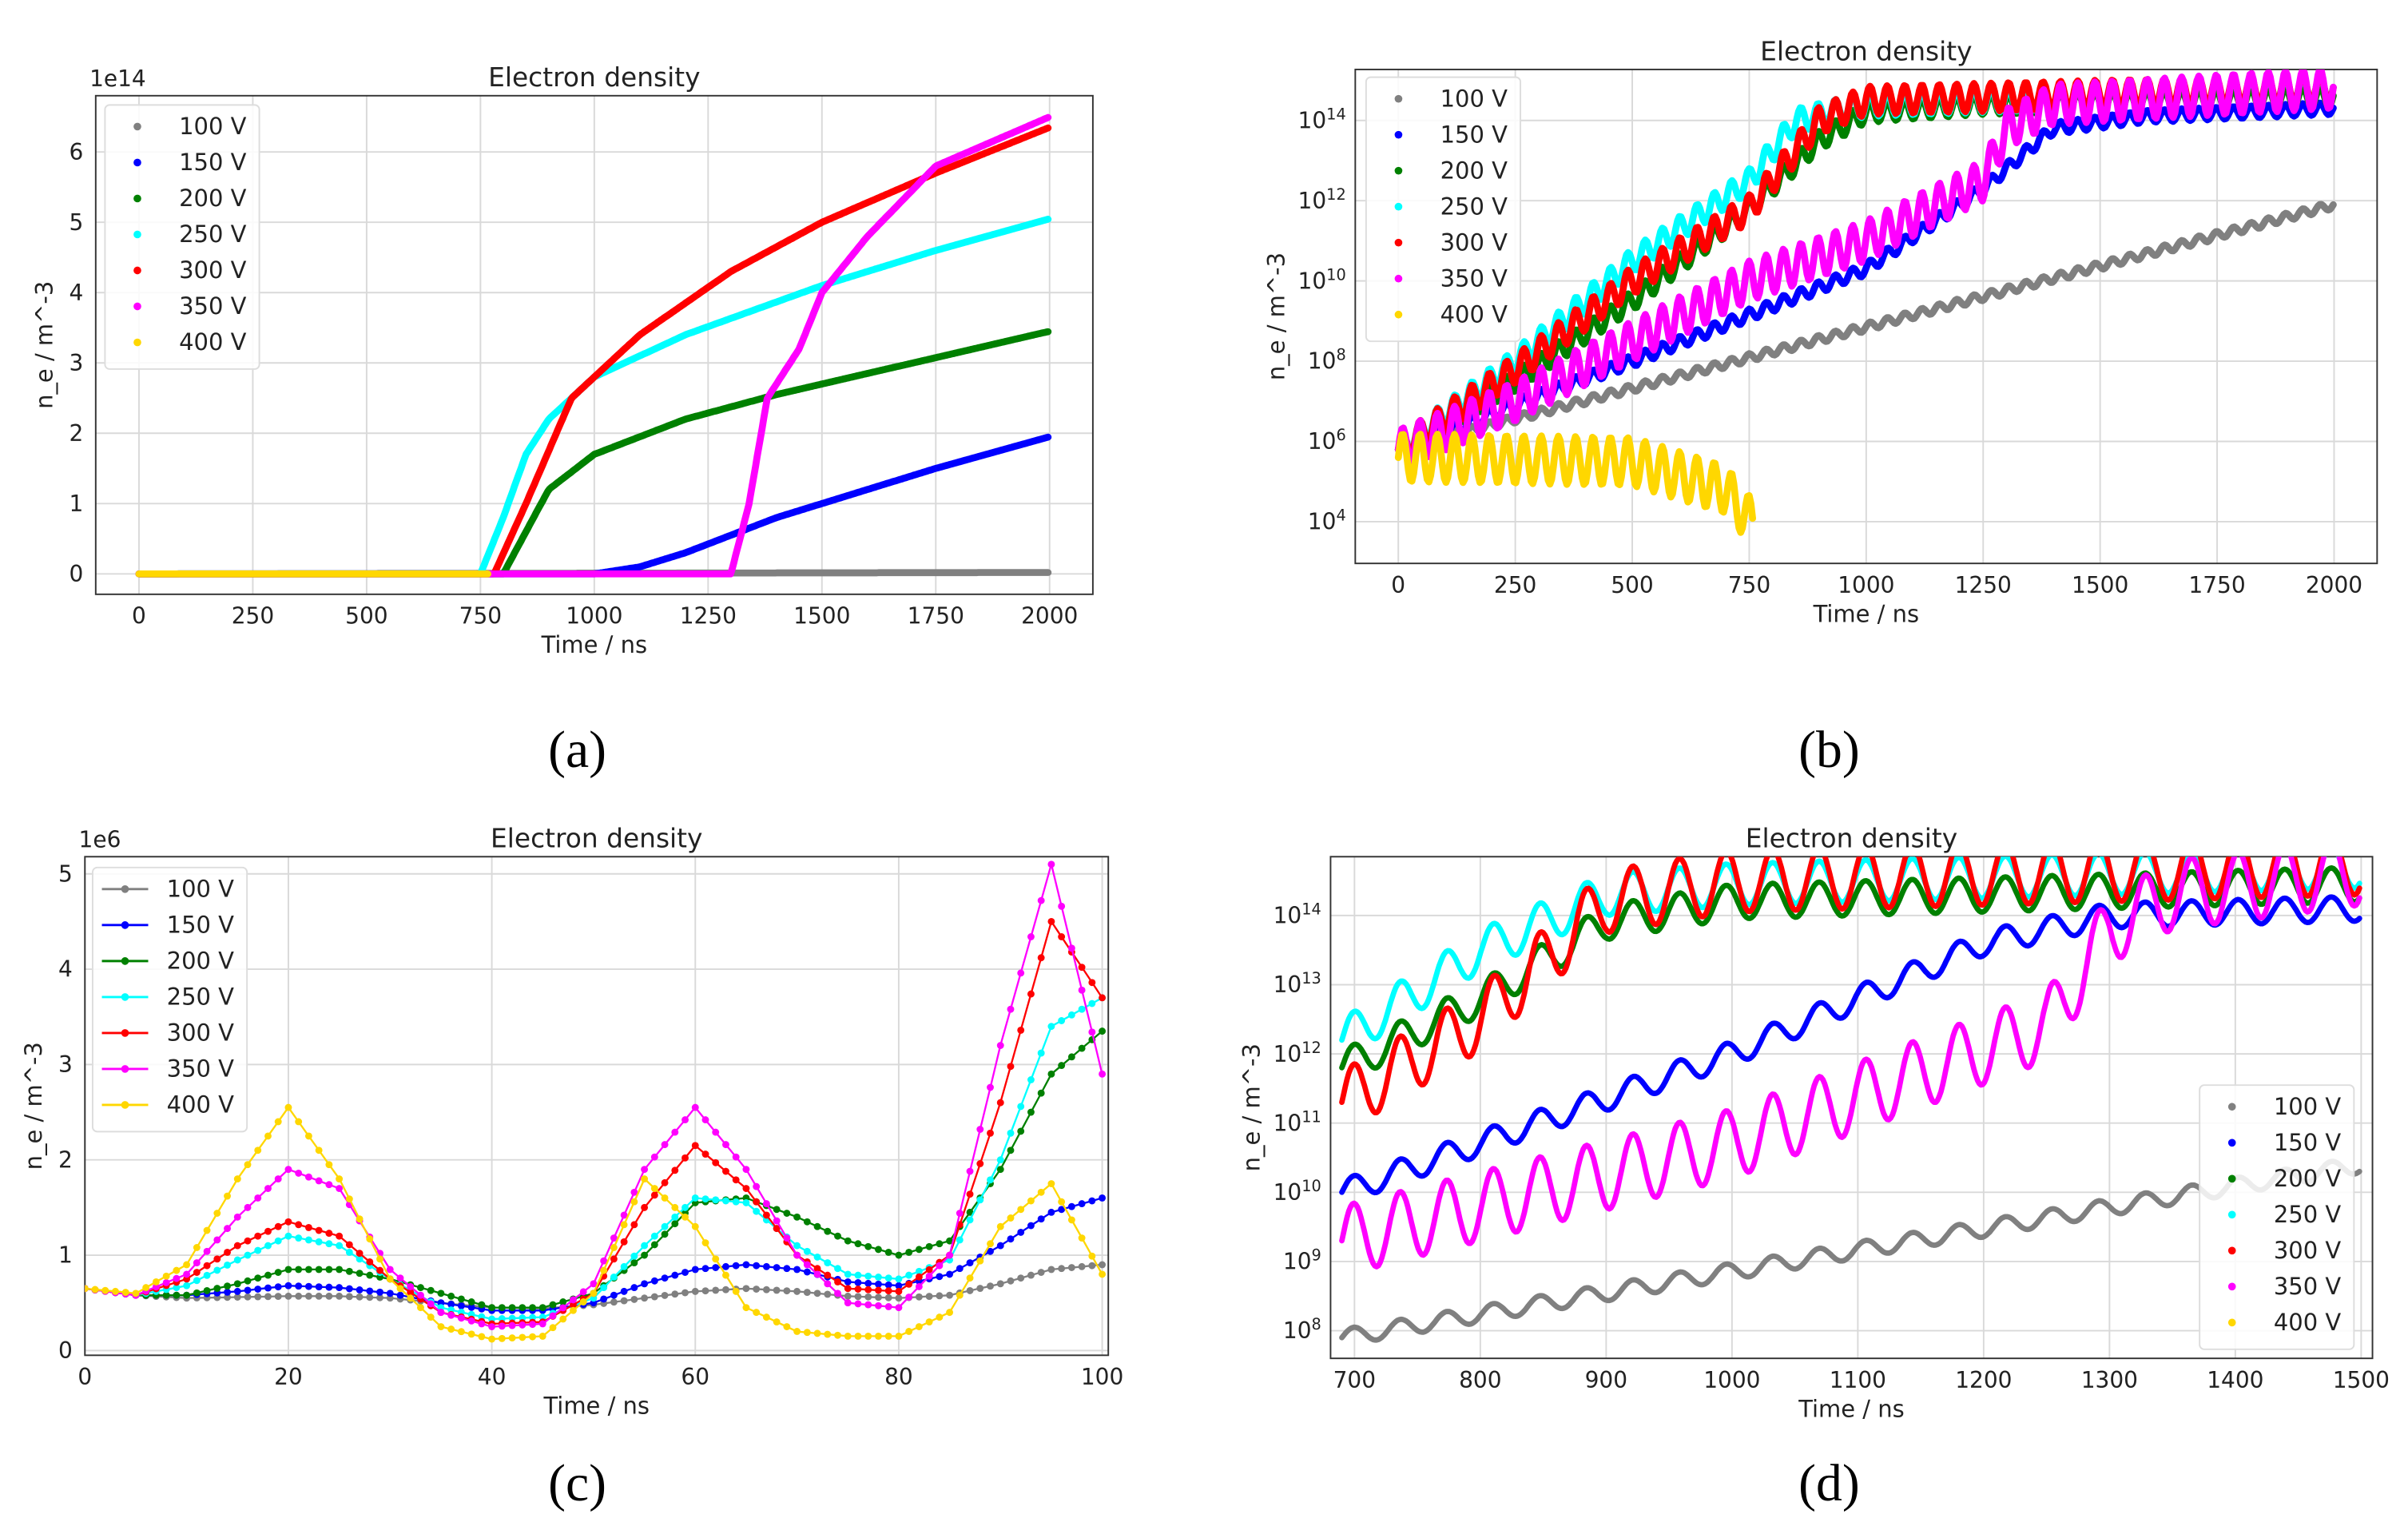 The image size is (2408, 1526). I want to click on series-group, so click(594, 345).